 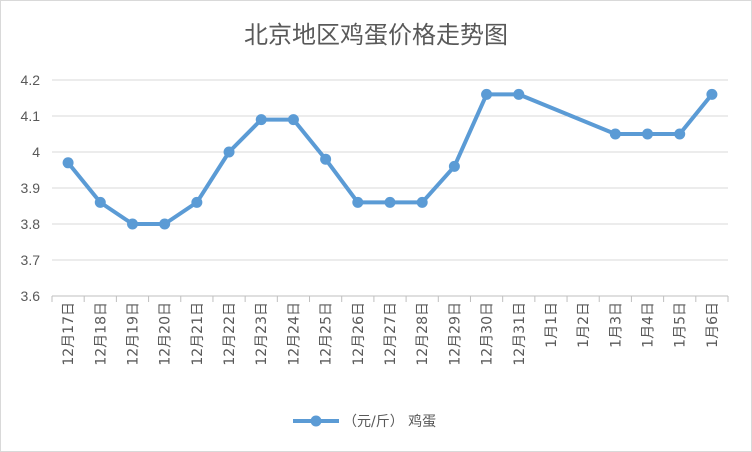 I want to click on x-tick-label: 12月29日, so click(x=455, y=334).